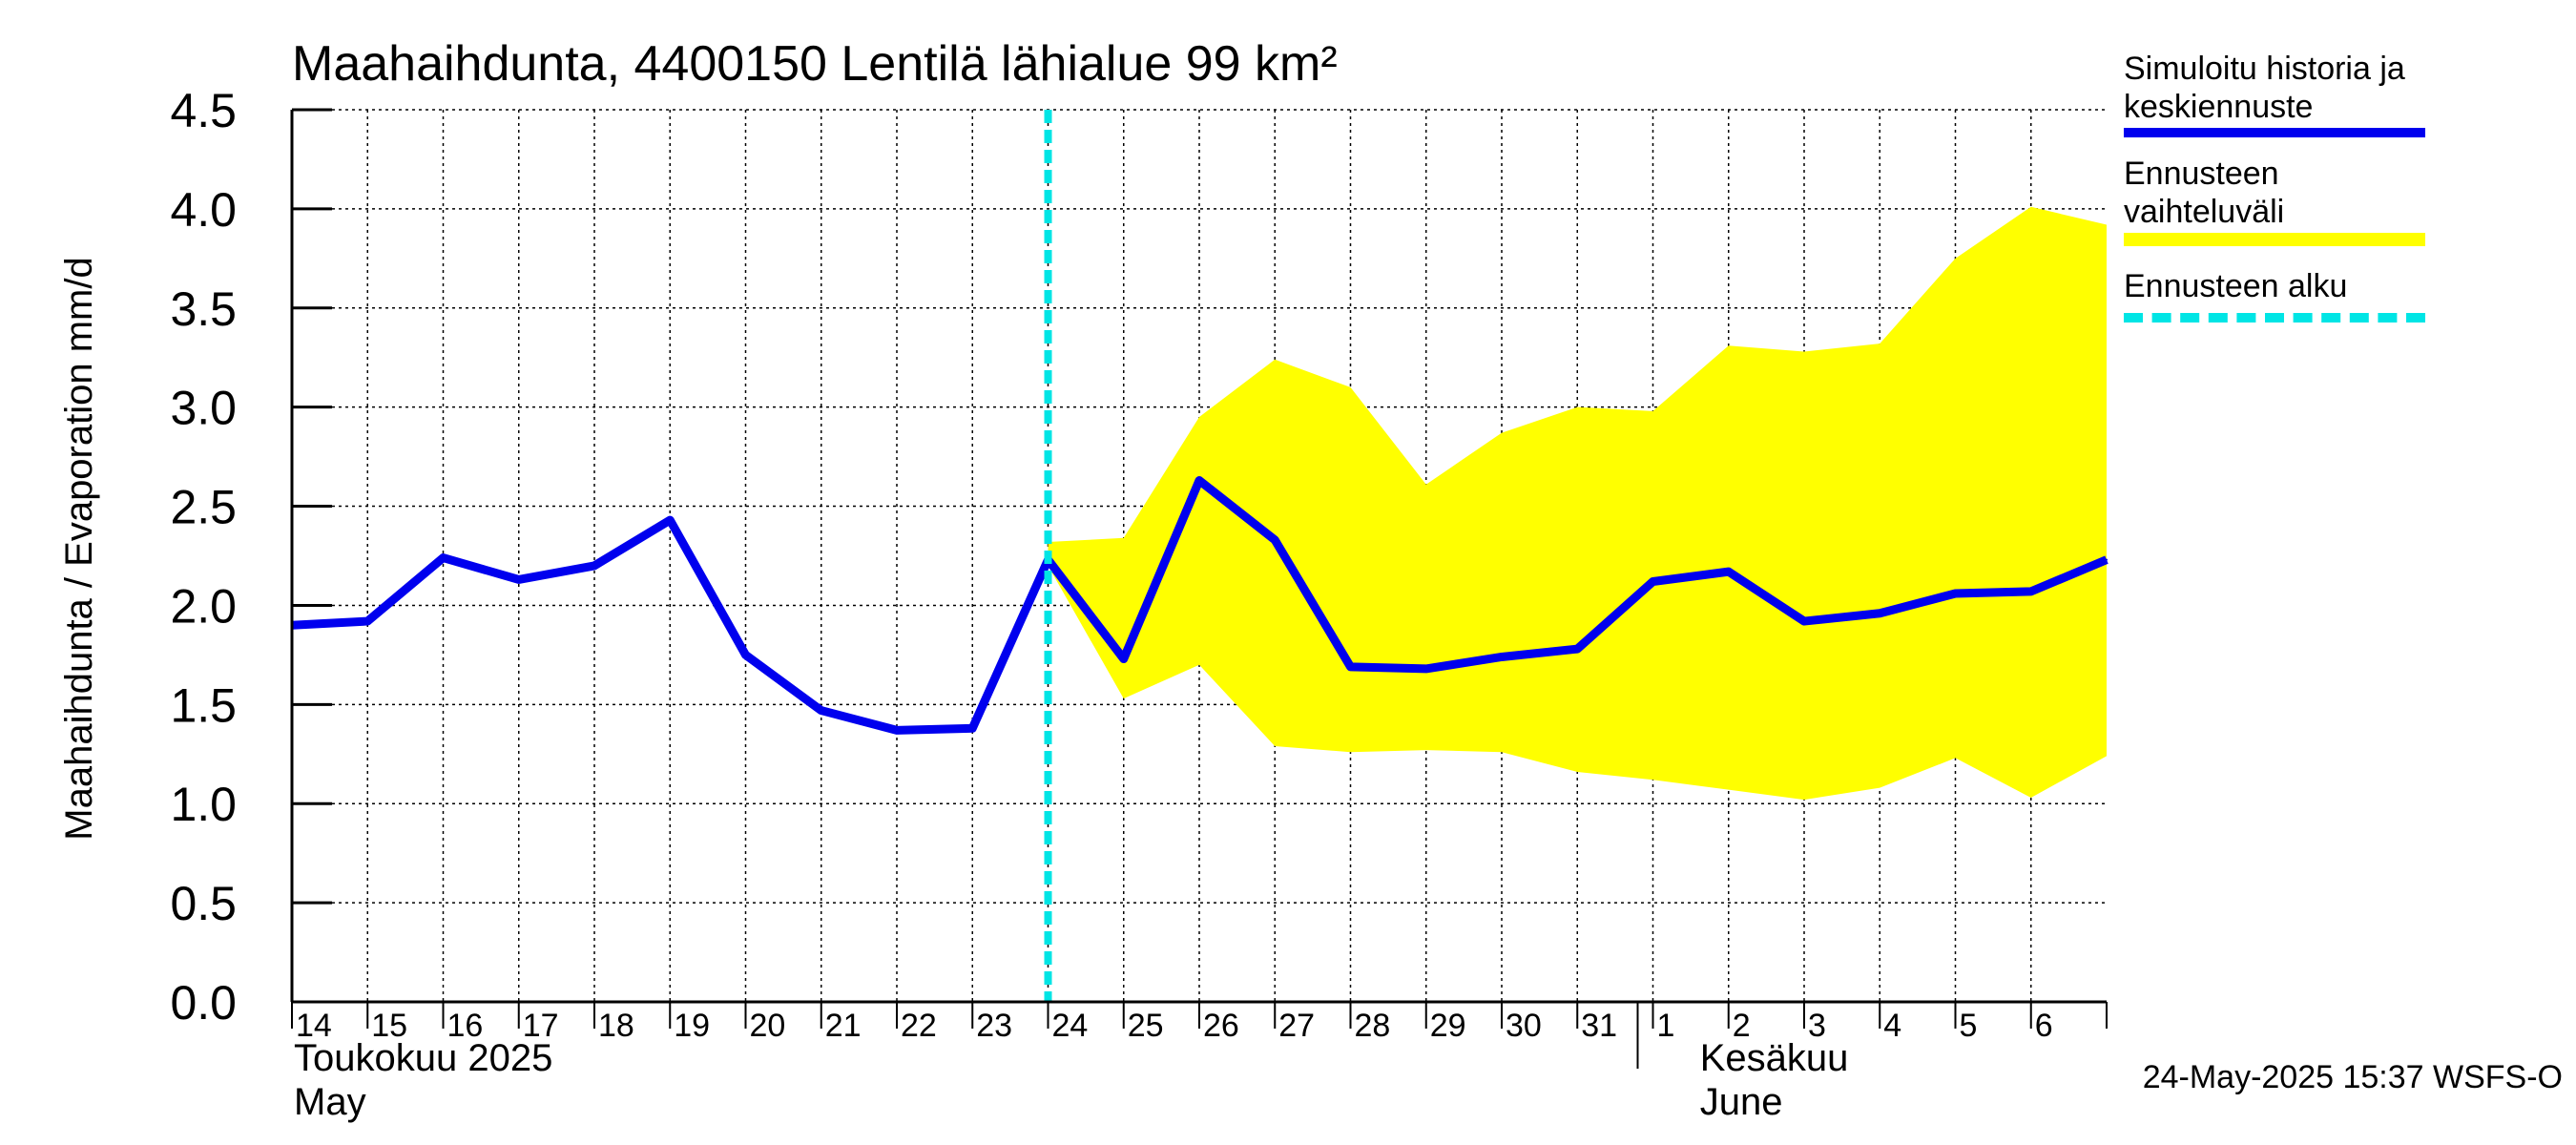 This screenshot has height=1145, width=2576. Describe the element at coordinates (994, 1026) in the screenshot. I see `x-tick-label: 23` at that location.